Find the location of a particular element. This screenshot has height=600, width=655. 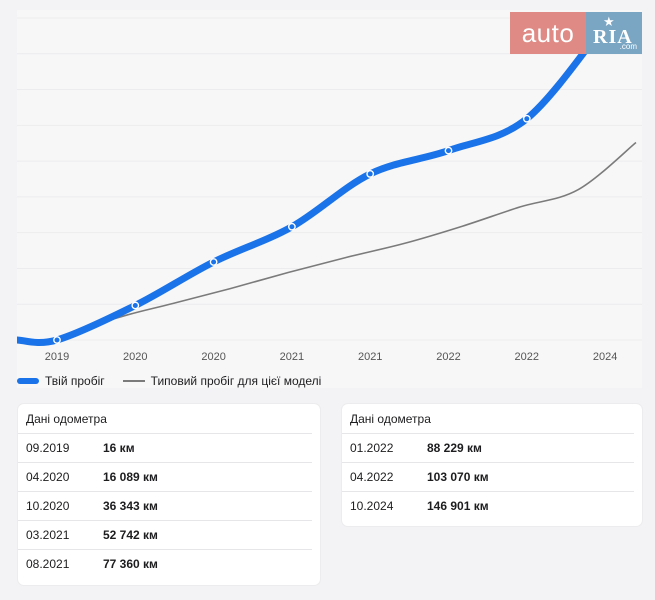

legend-label-yours: Твій пробіг is located at coordinates (75, 381).